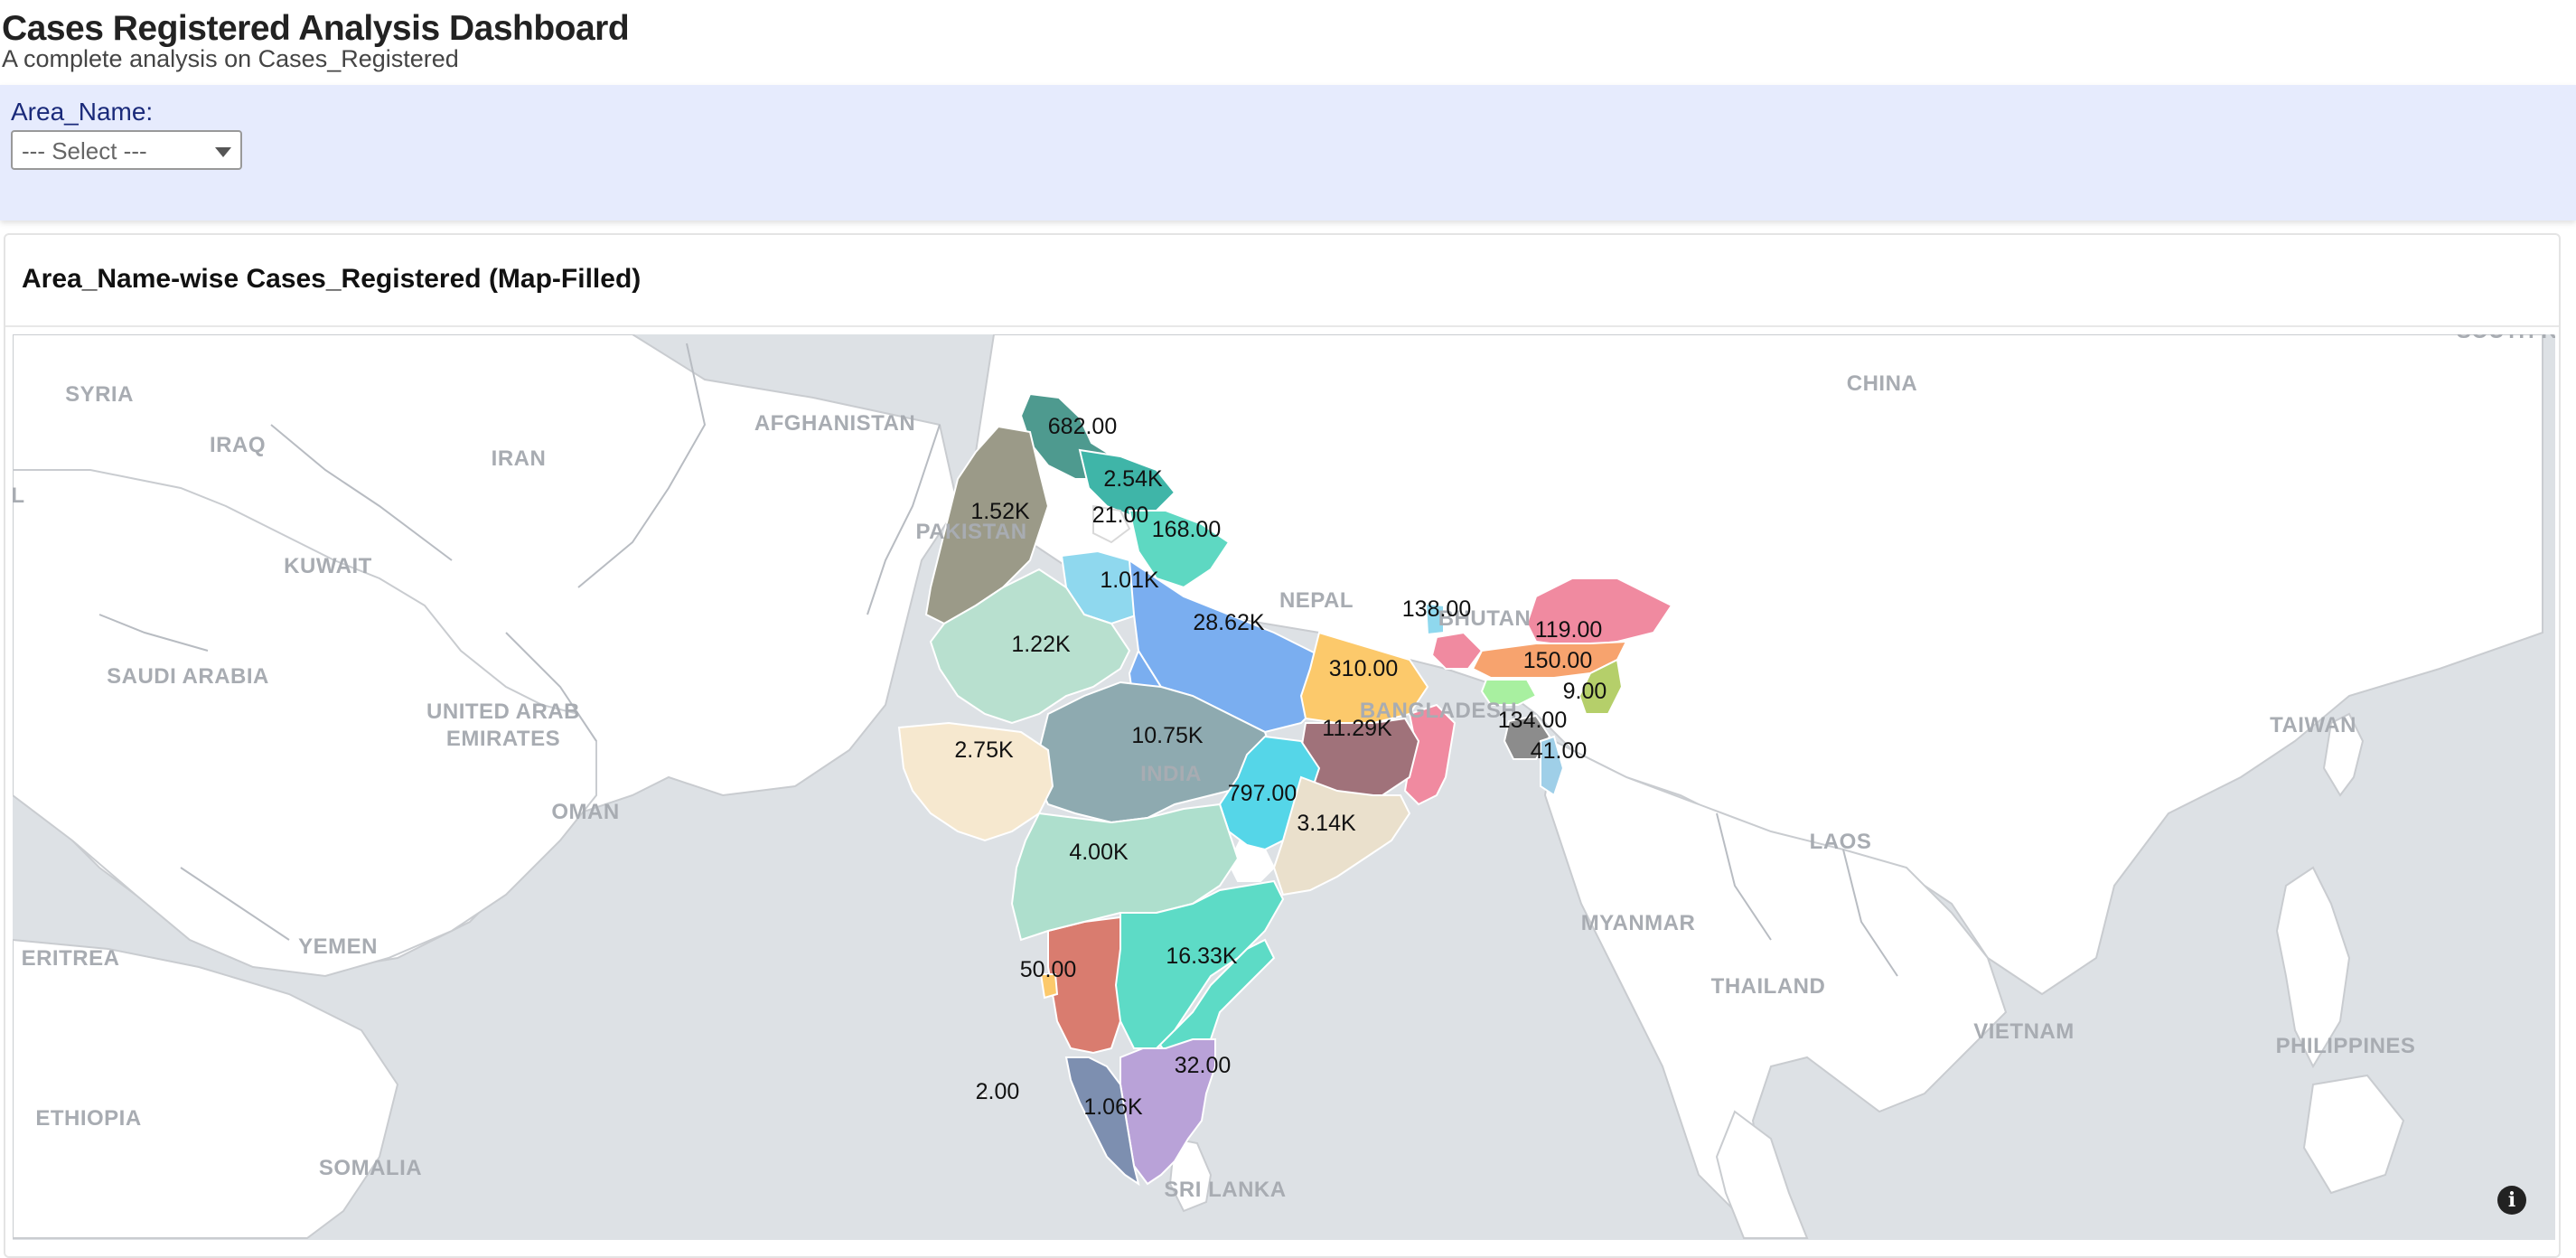  What do you see at coordinates (1282, 326) in the screenshot?
I see `panel-divider` at bounding box center [1282, 326].